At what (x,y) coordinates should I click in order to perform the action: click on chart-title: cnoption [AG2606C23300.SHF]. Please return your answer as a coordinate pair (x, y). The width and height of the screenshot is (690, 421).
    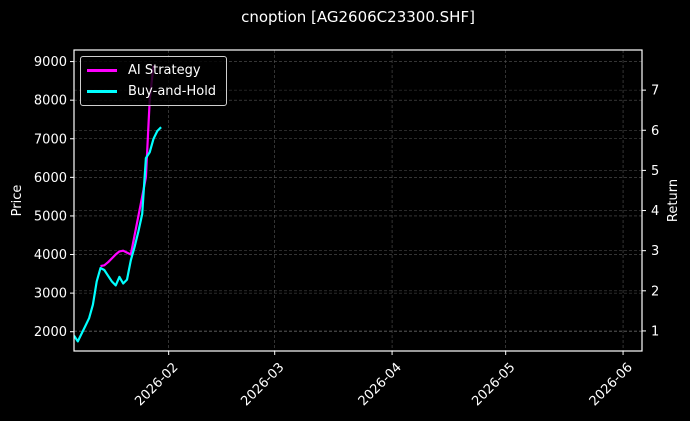
    Looking at the image, I should click on (358, 17).